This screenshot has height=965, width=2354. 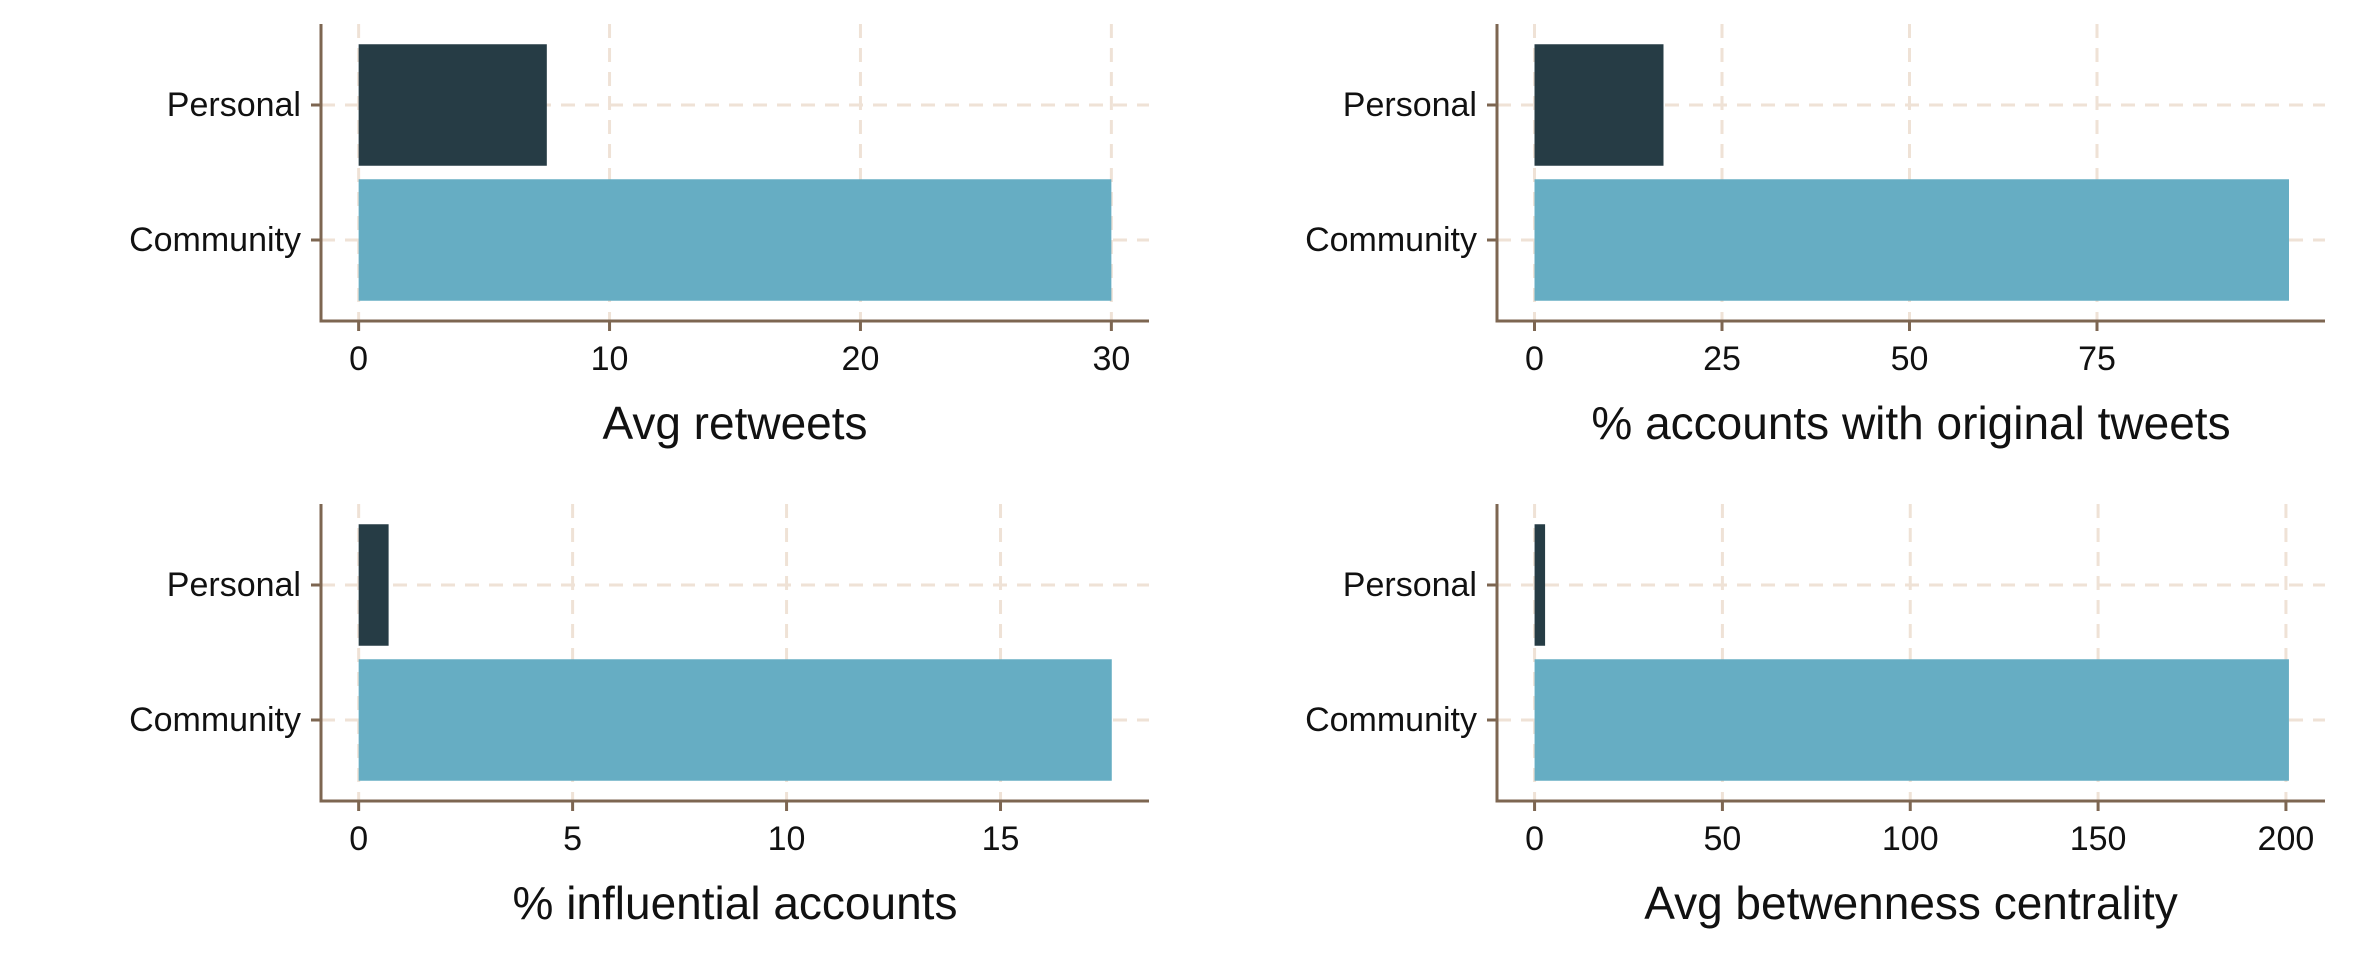 I want to click on x-tick-label: 25, so click(x=1722, y=359).